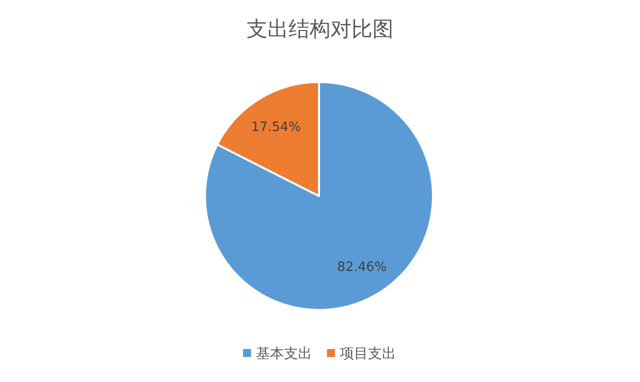 The width and height of the screenshot is (640, 382). I want to click on data-label: 17.54%, so click(276, 128).